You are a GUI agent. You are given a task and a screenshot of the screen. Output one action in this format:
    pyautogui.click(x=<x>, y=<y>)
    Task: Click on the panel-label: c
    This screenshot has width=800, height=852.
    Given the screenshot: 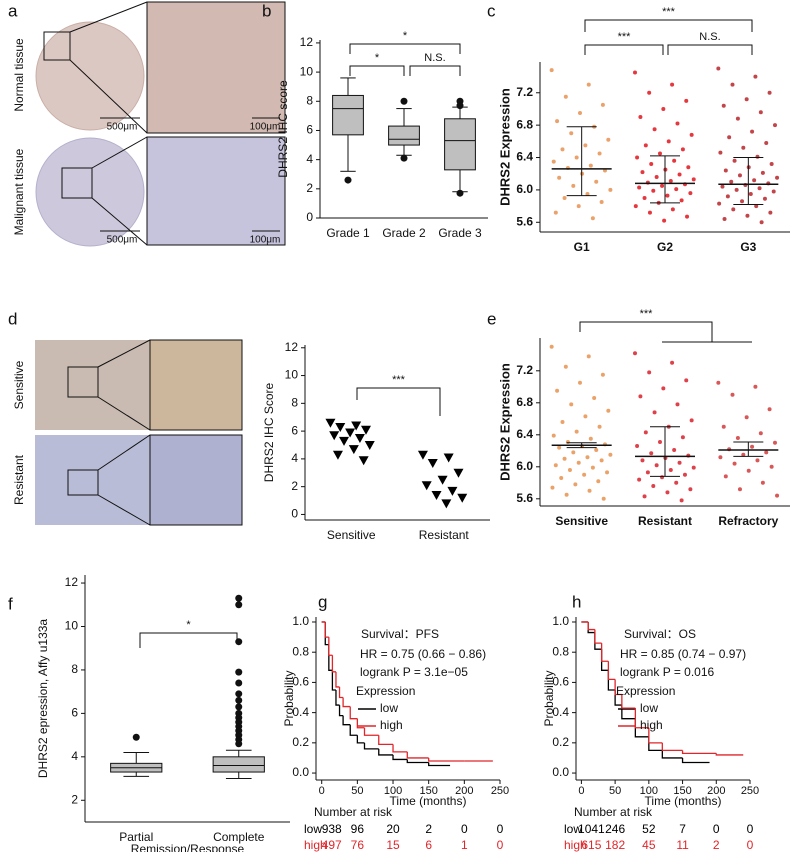 What is the action you would take?
    pyautogui.click(x=491, y=10)
    